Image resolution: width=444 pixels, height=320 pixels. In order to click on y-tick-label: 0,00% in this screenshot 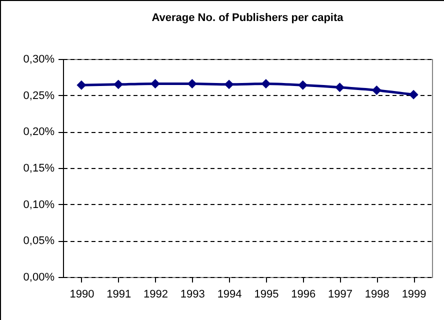, I will do `click(39, 278)`.